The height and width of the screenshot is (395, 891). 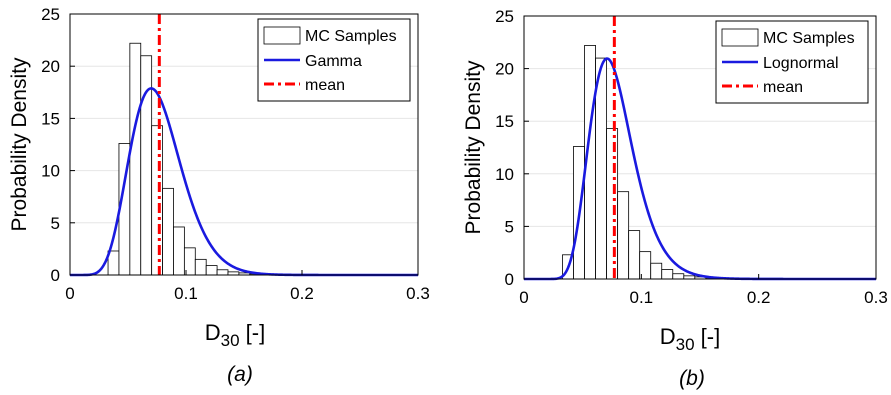 I want to click on legend-label-fit: Gamma, so click(x=333, y=61).